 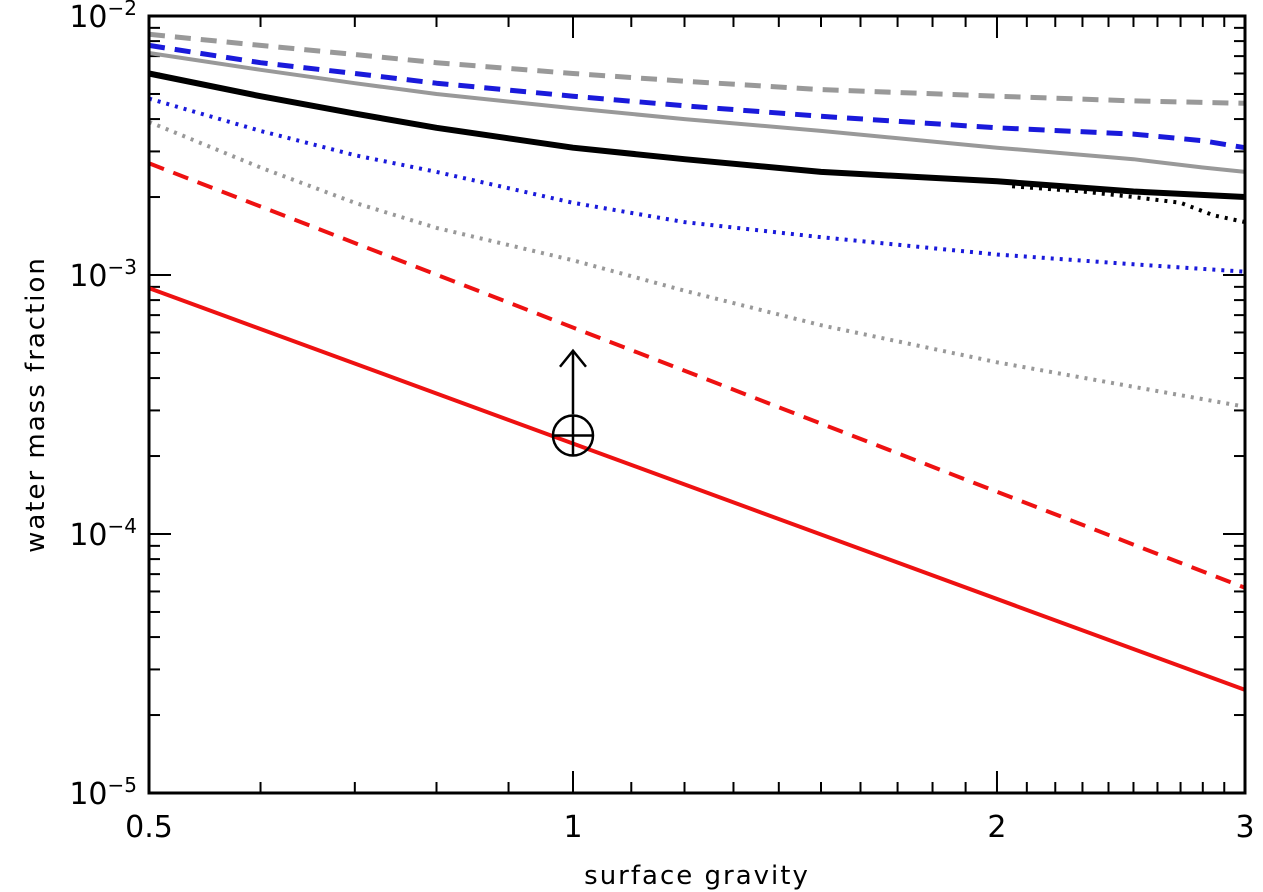 I want to click on x-tick-label: 0.5, so click(x=149, y=827).